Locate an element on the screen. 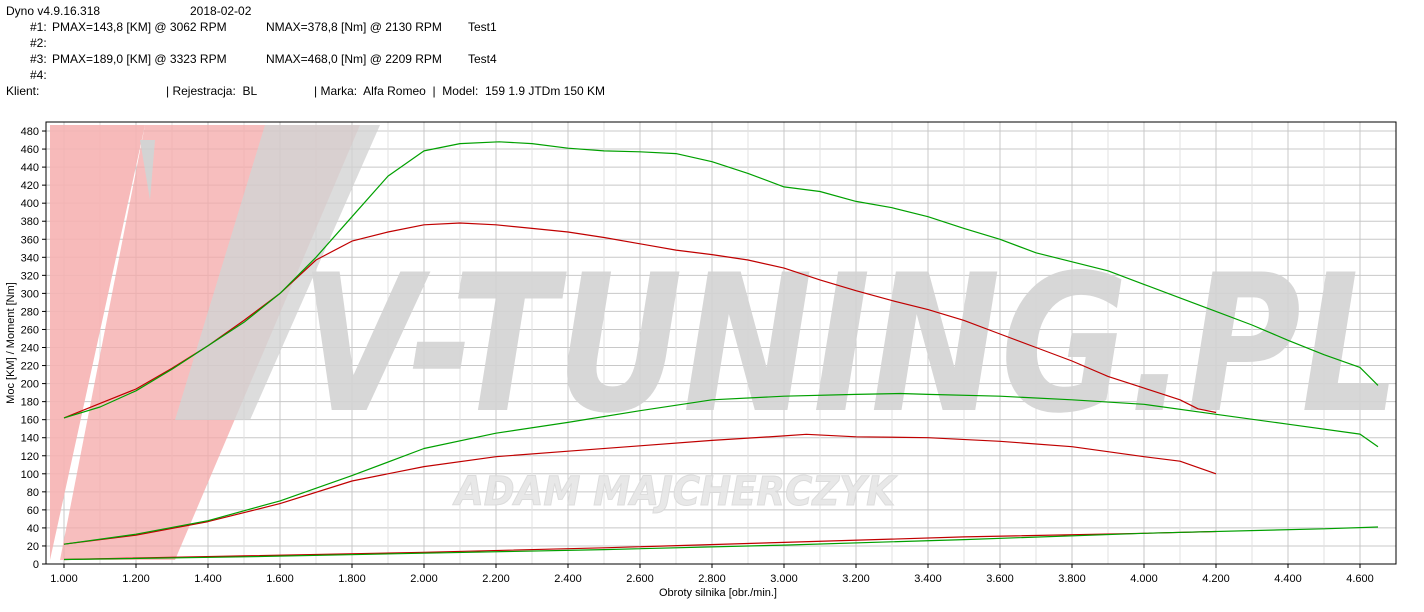  run-2-id: #2: is located at coordinates (38, 43).